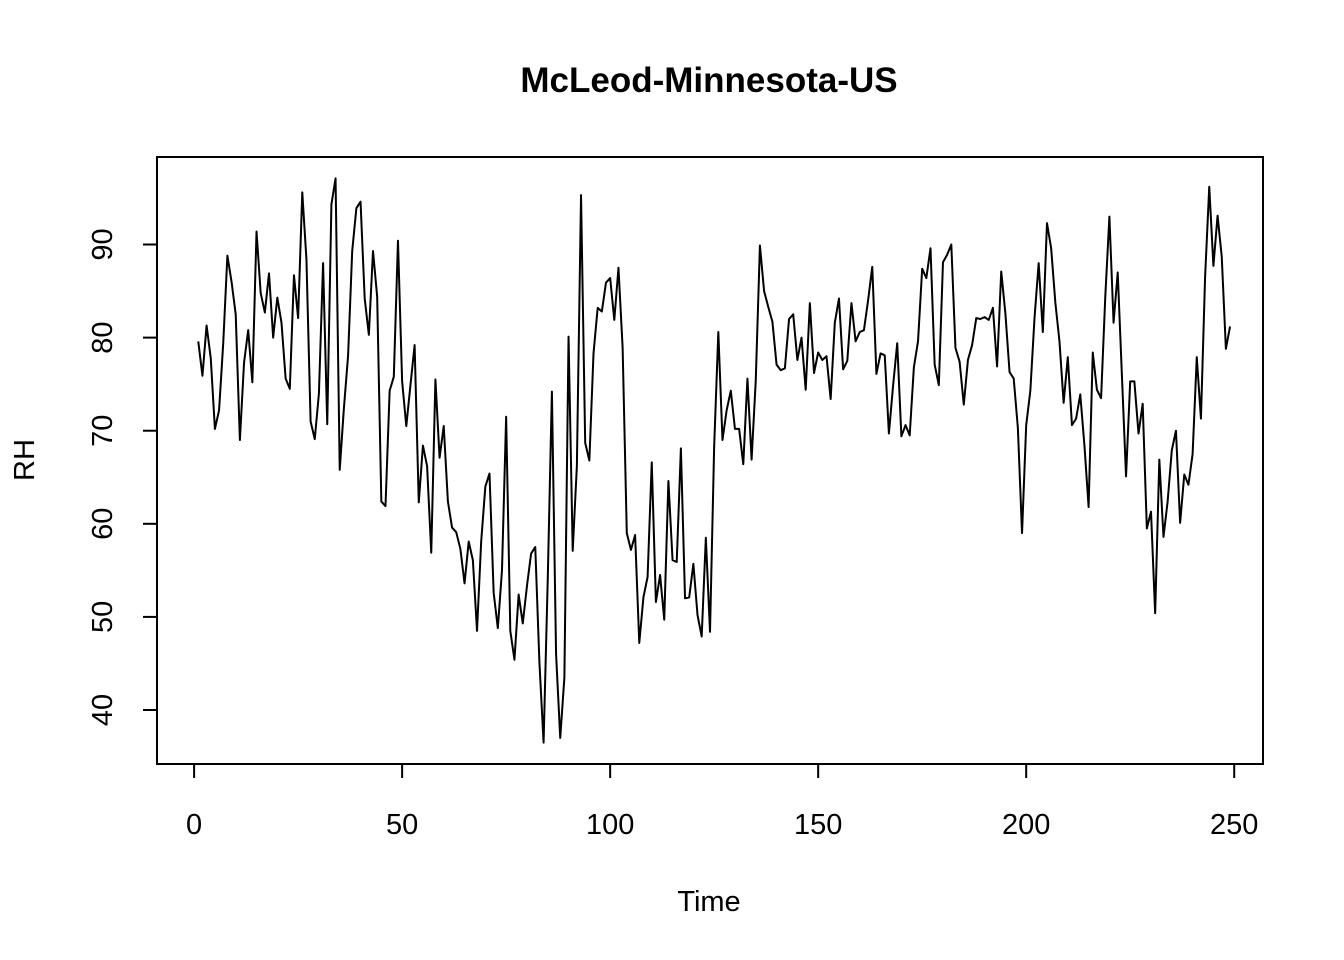  What do you see at coordinates (122, 477) in the screenshot?
I see `y-axis: 40 50 60 70 80 90` at bounding box center [122, 477].